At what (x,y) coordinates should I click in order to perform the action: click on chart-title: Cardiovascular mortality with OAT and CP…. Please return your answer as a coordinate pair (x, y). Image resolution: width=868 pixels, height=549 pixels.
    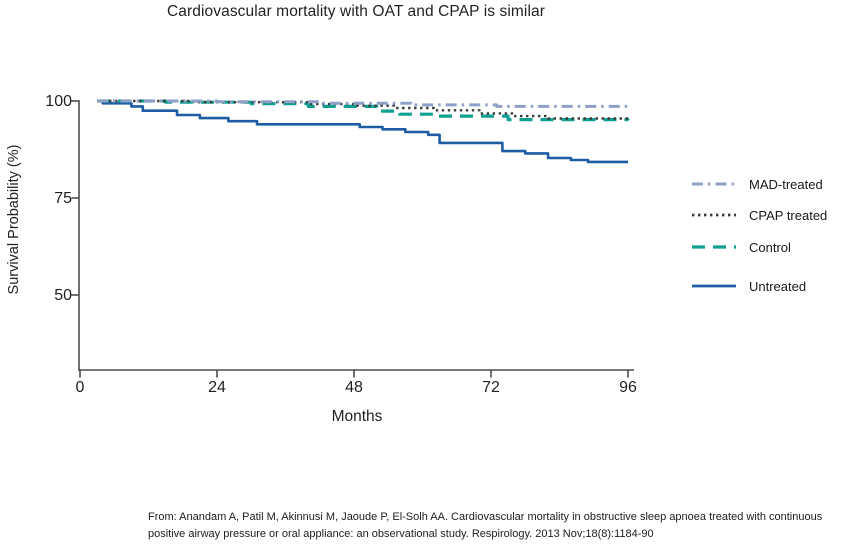
    Looking at the image, I should click on (356, 11).